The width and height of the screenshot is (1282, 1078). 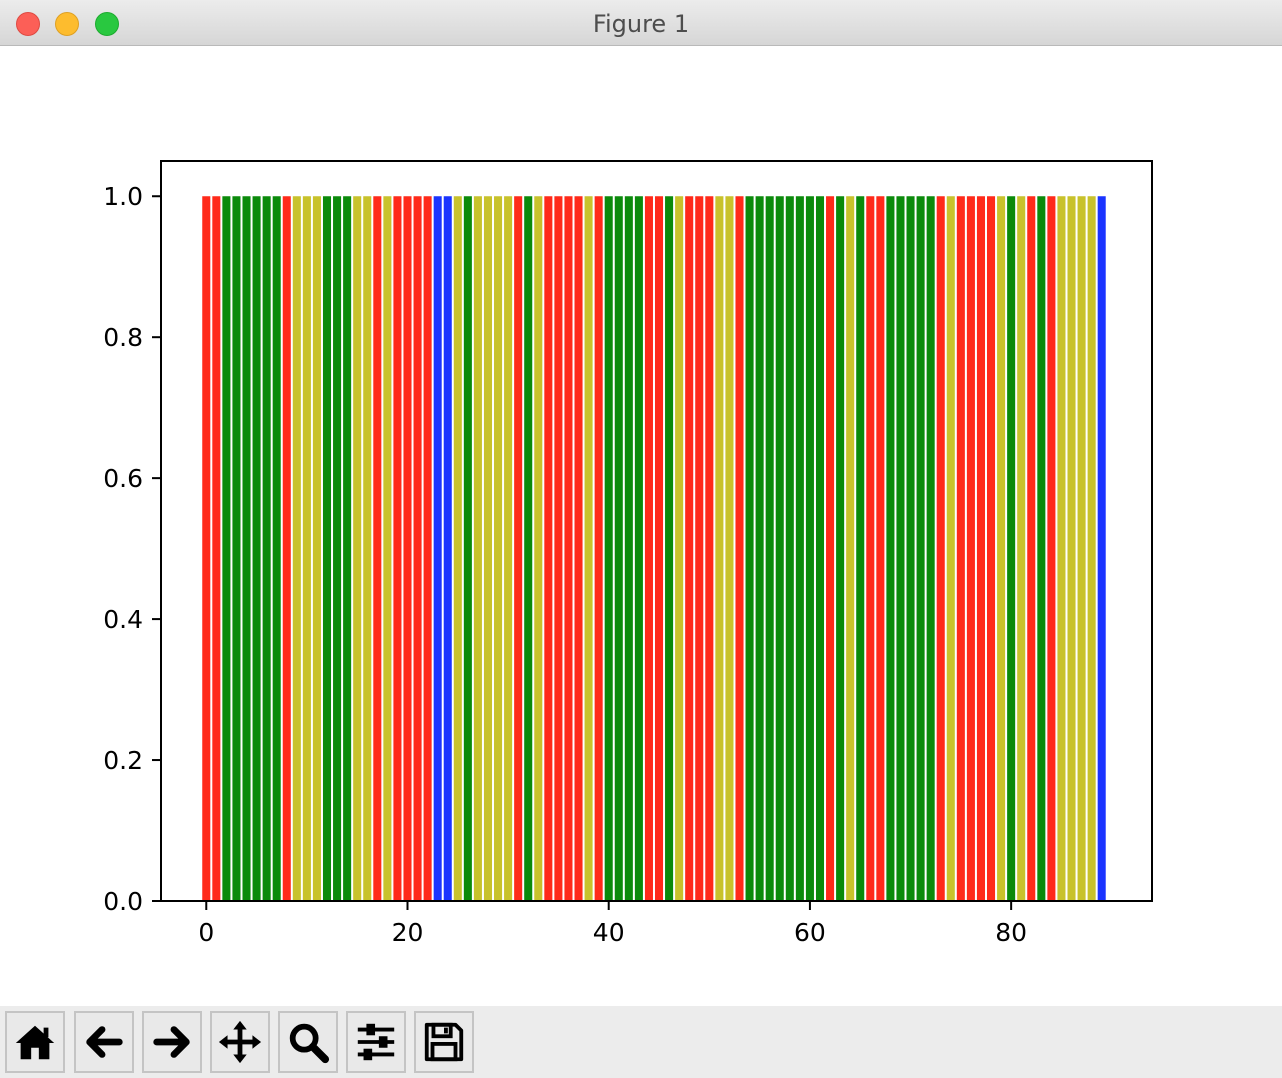 What do you see at coordinates (123, 760) in the screenshot?
I see `y-tick-label: 0.2` at bounding box center [123, 760].